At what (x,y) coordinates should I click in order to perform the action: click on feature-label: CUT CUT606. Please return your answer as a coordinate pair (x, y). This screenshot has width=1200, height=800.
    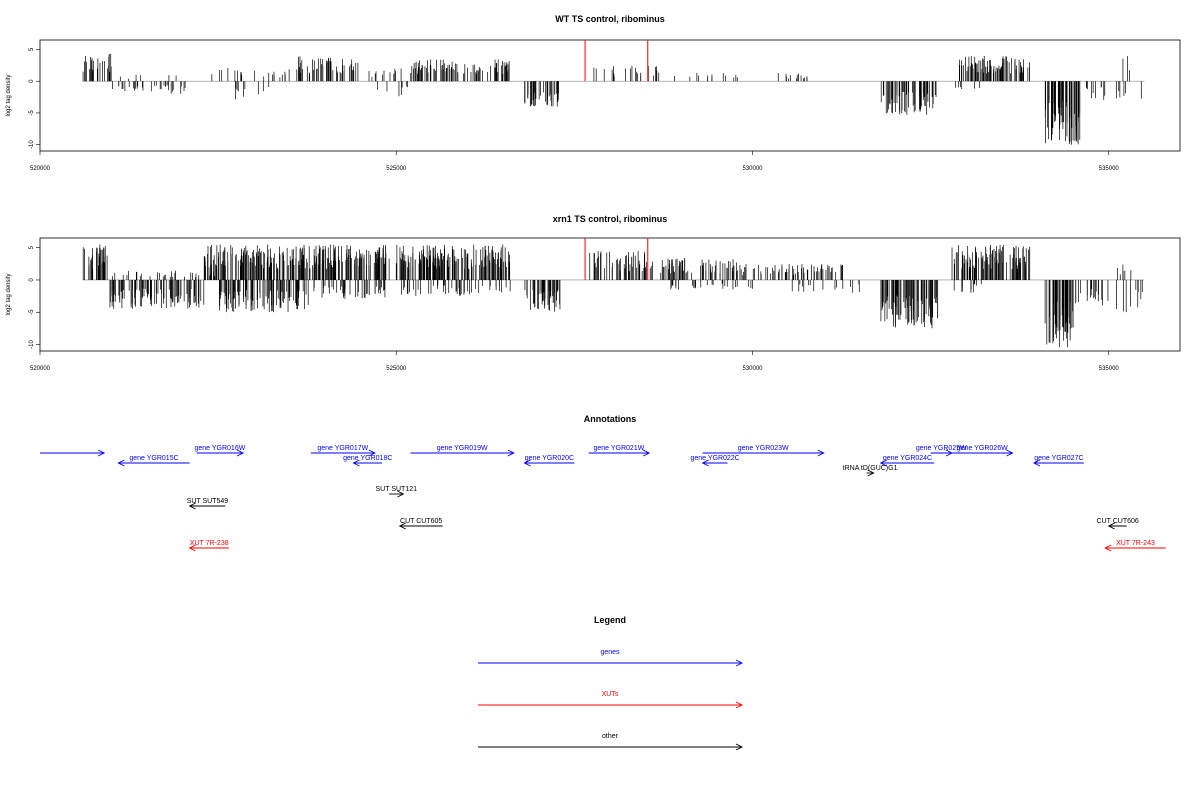
    Looking at the image, I should click on (1118, 521).